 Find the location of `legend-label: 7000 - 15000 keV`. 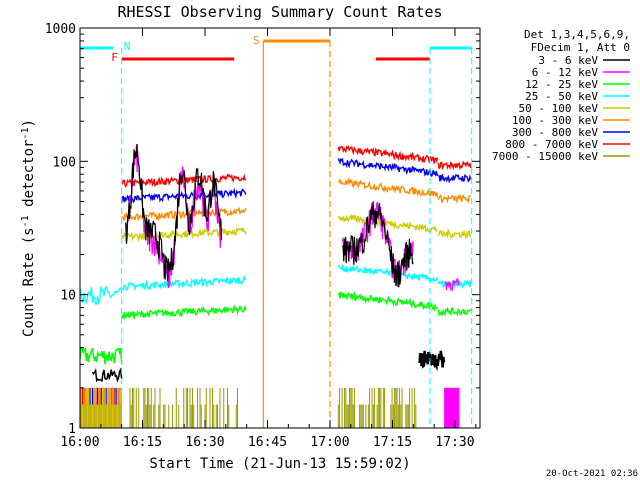

legend-label: 7000 - 15000 keV is located at coordinates (545, 156).